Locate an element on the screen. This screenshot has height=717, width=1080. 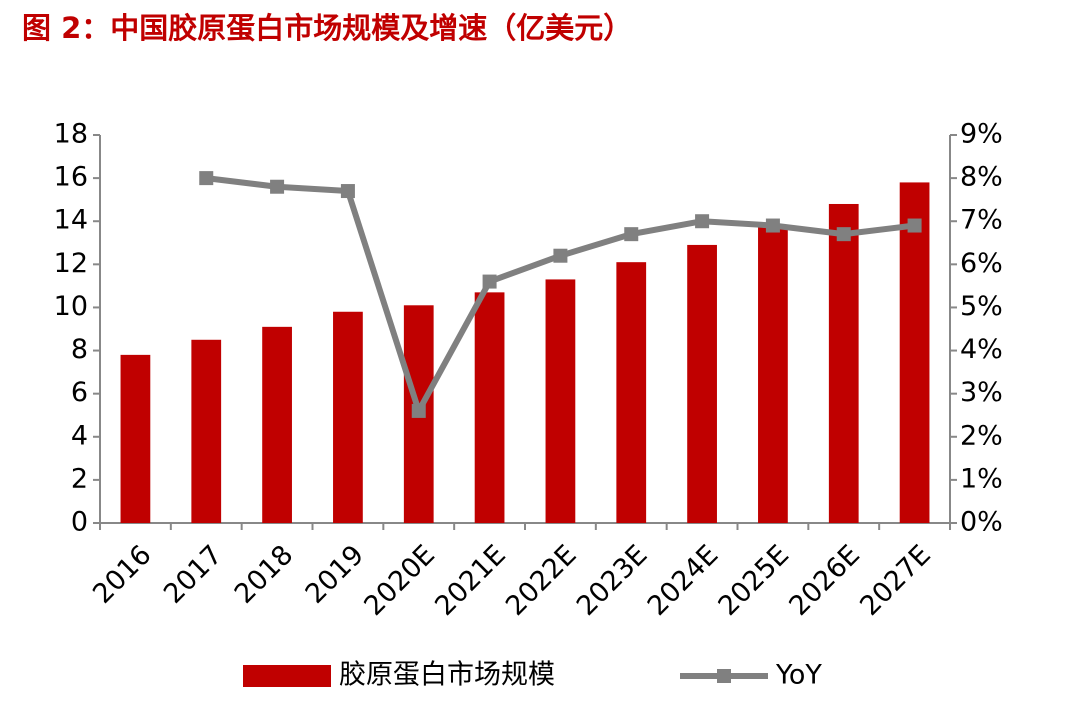
y2-tick-label: 1% is located at coordinates (981, 478).